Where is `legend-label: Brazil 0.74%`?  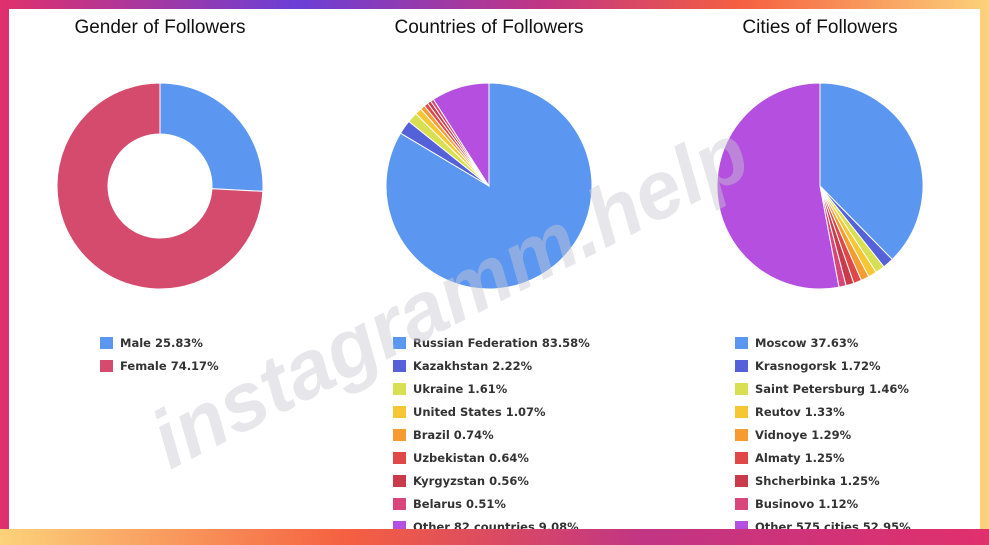
legend-label: Brazil 0.74% is located at coordinates (453, 435).